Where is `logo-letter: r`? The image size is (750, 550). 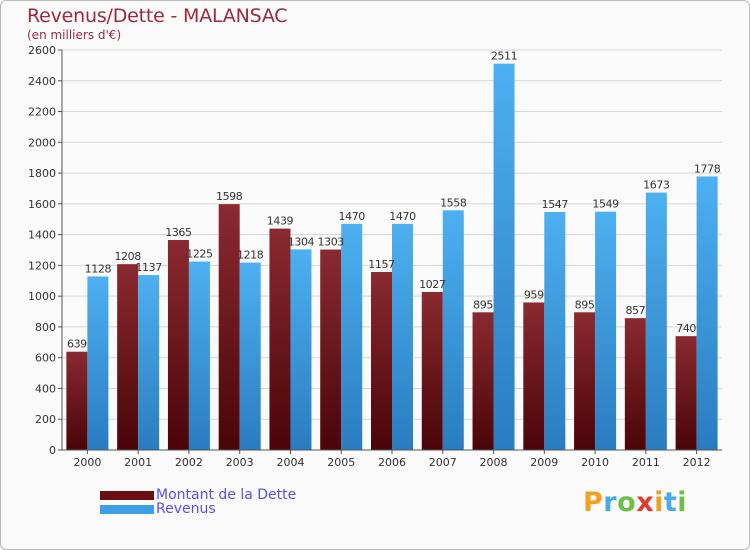 logo-letter: r is located at coordinates (610, 502).